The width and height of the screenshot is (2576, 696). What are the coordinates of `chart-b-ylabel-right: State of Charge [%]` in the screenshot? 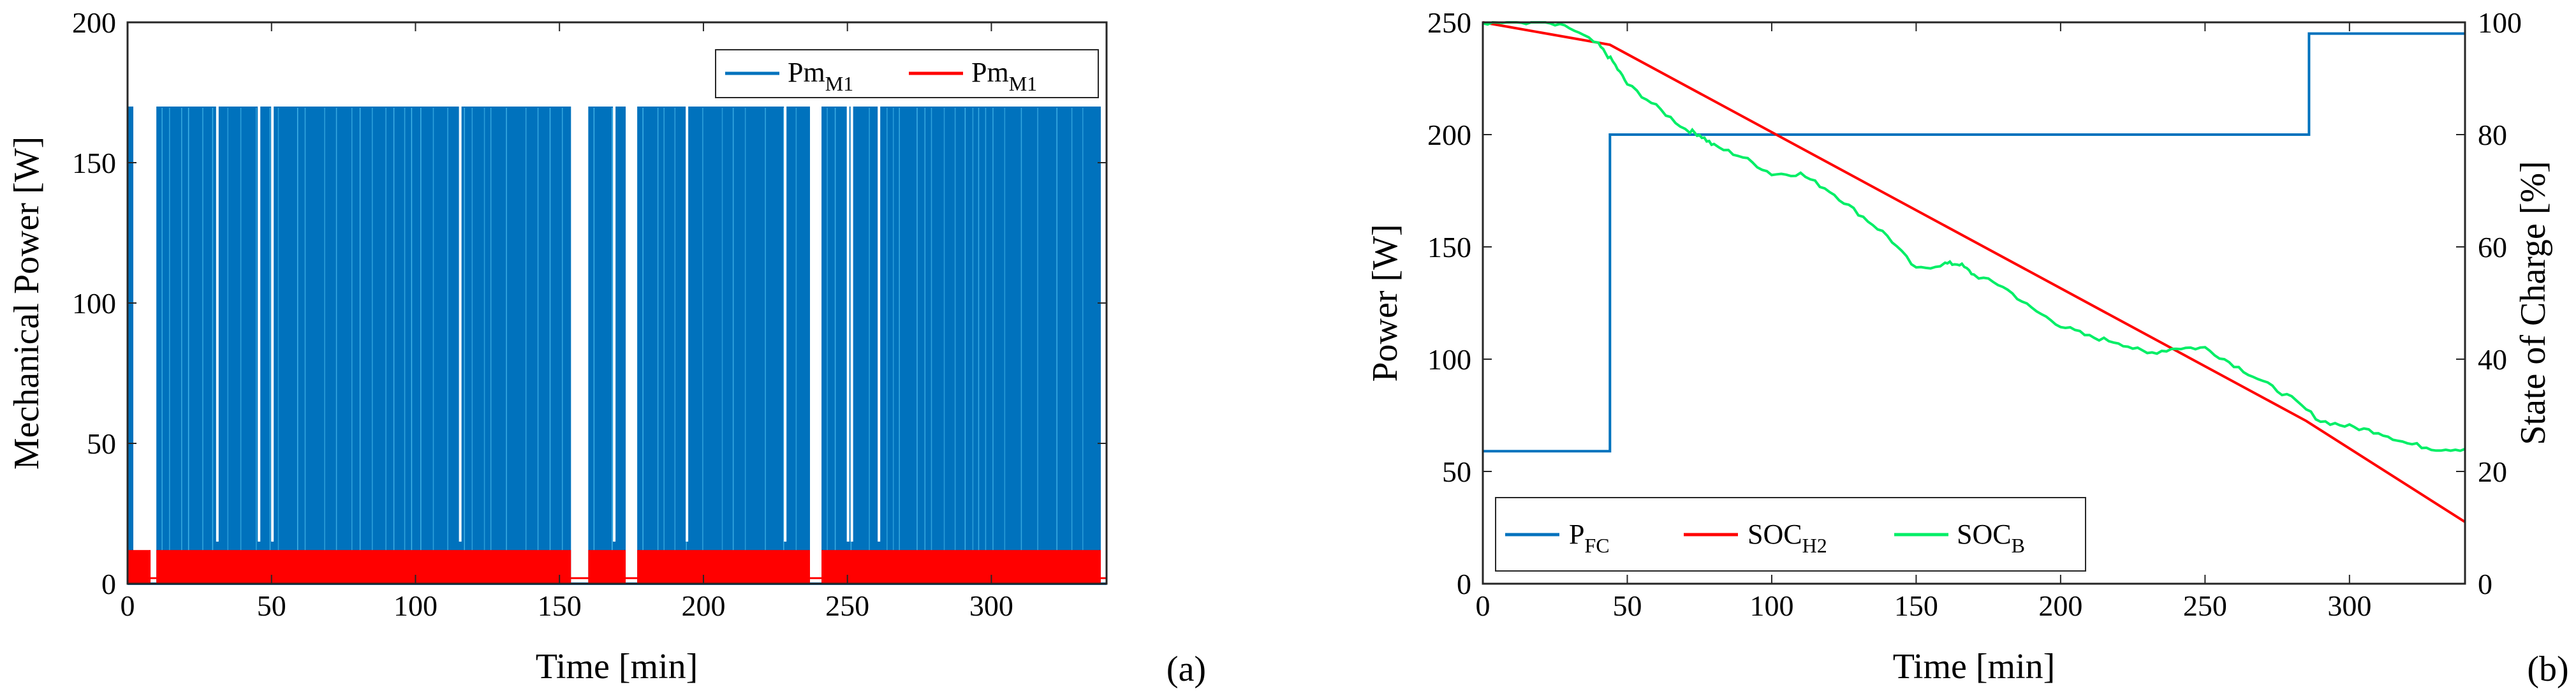 It's located at (2533, 303).